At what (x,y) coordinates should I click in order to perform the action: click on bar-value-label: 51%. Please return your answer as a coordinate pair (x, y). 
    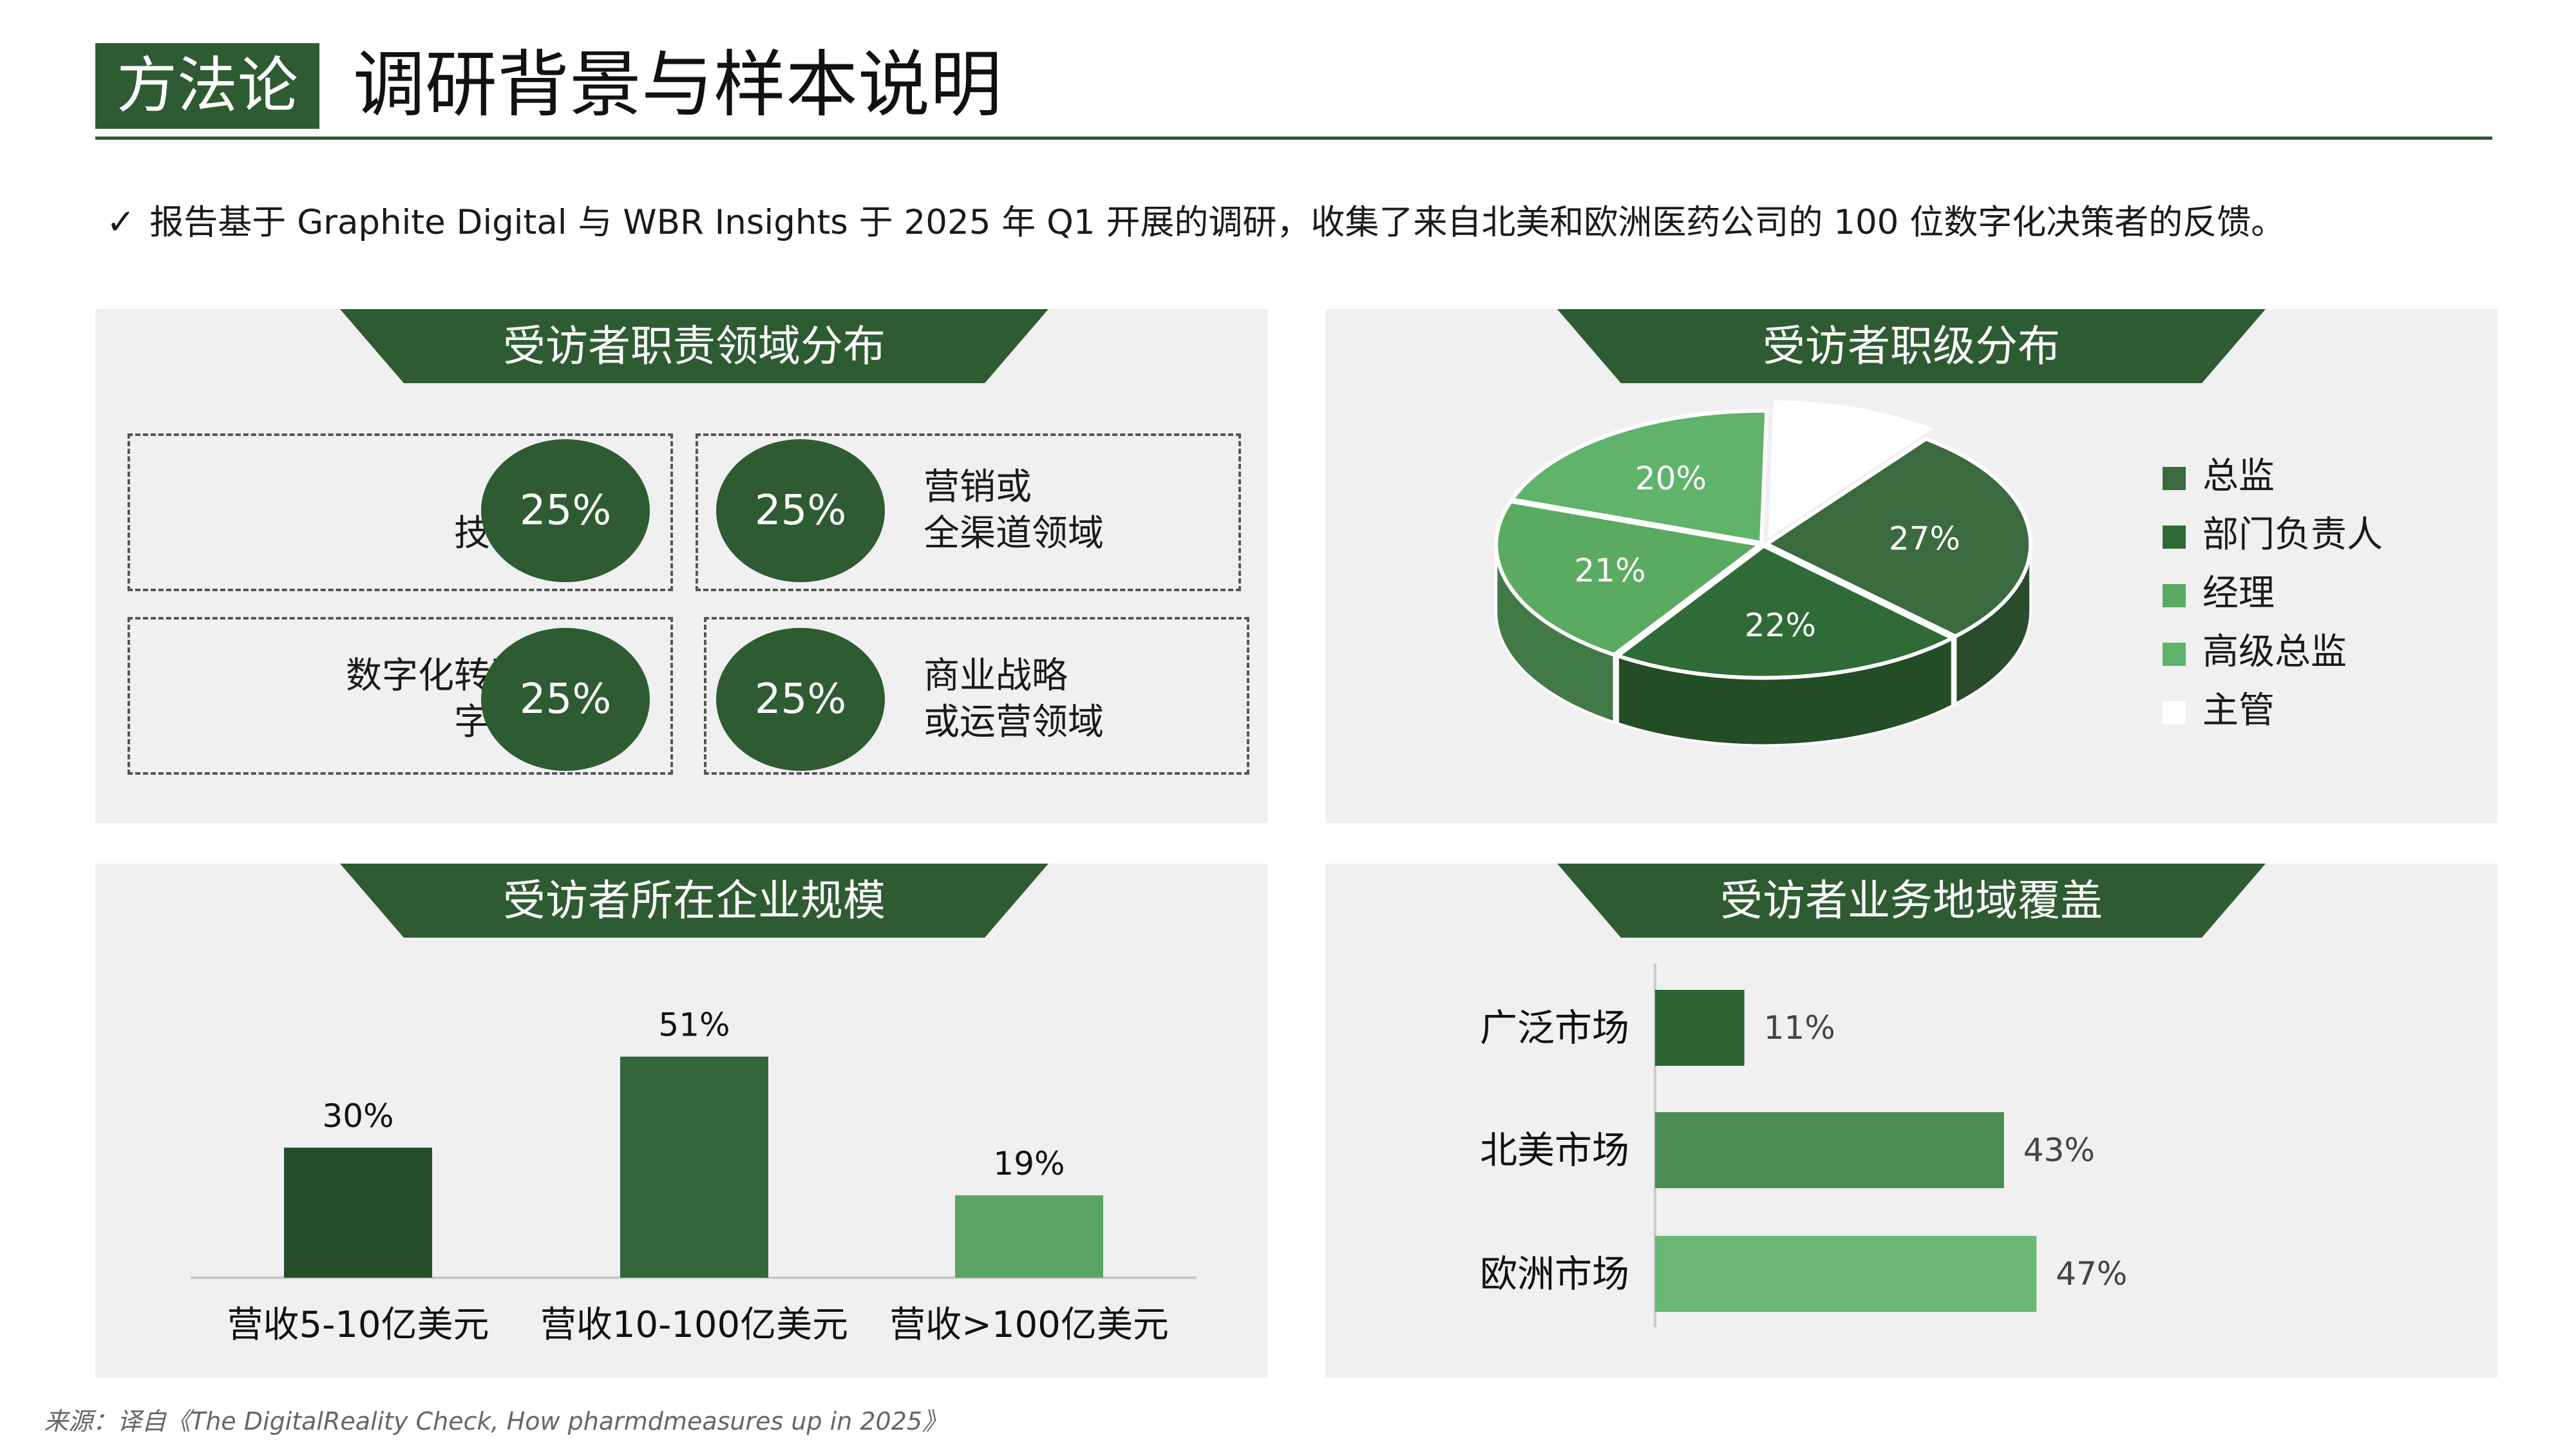
    Looking at the image, I should click on (694, 1026).